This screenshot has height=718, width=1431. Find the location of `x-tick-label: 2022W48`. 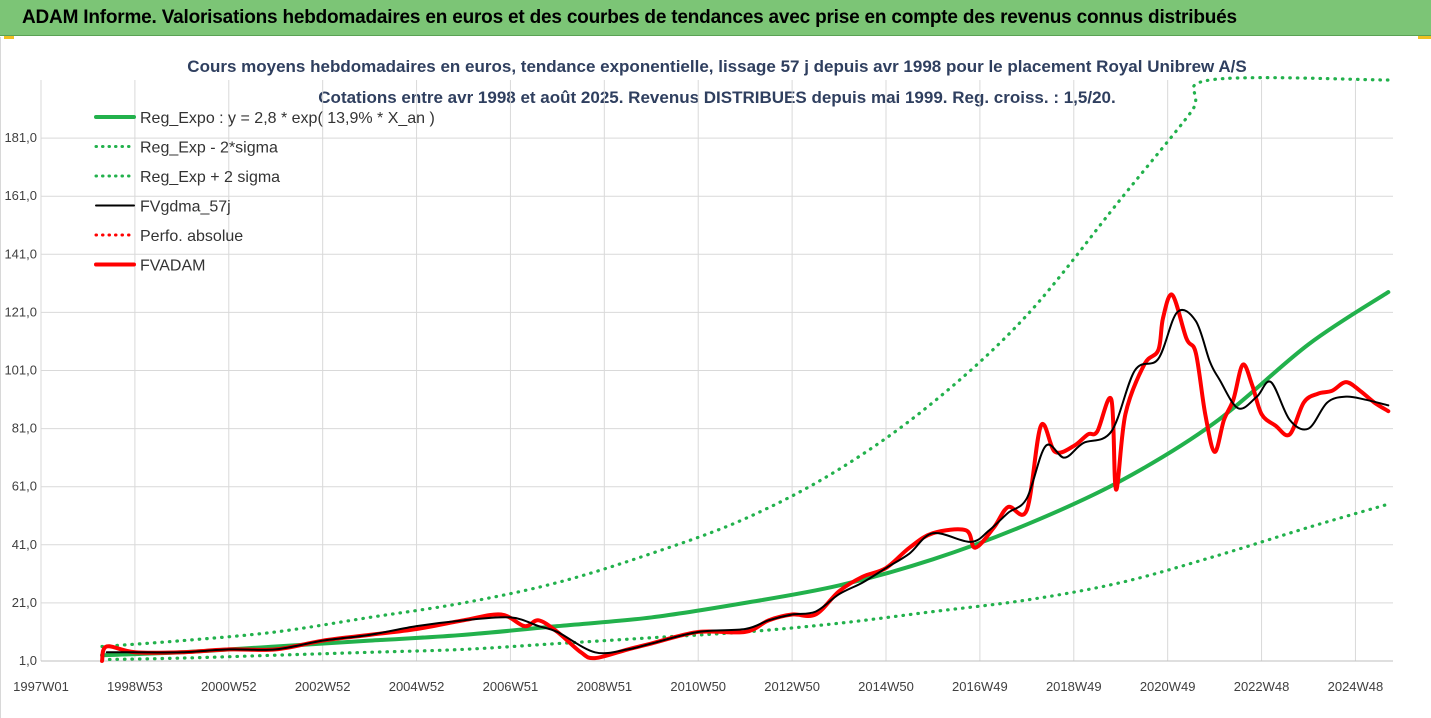

x-tick-label: 2022W48 is located at coordinates (1262, 686).